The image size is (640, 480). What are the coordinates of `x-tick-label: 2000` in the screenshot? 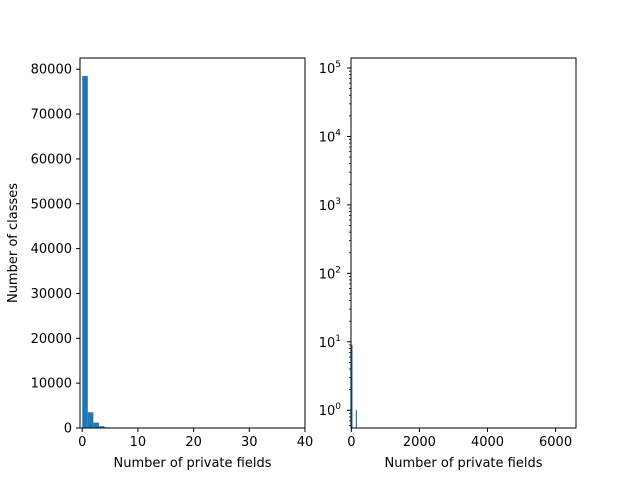 It's located at (419, 442).